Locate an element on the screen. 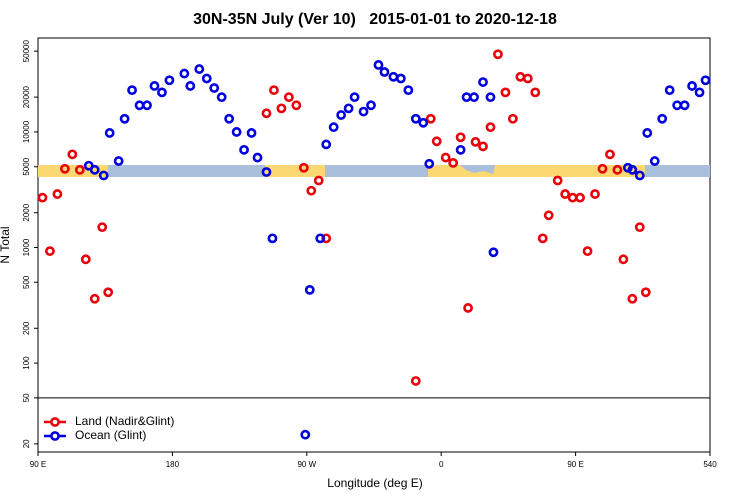 This screenshot has height=500, width=750. y-tick-label: 2000 is located at coordinates (26, 212).